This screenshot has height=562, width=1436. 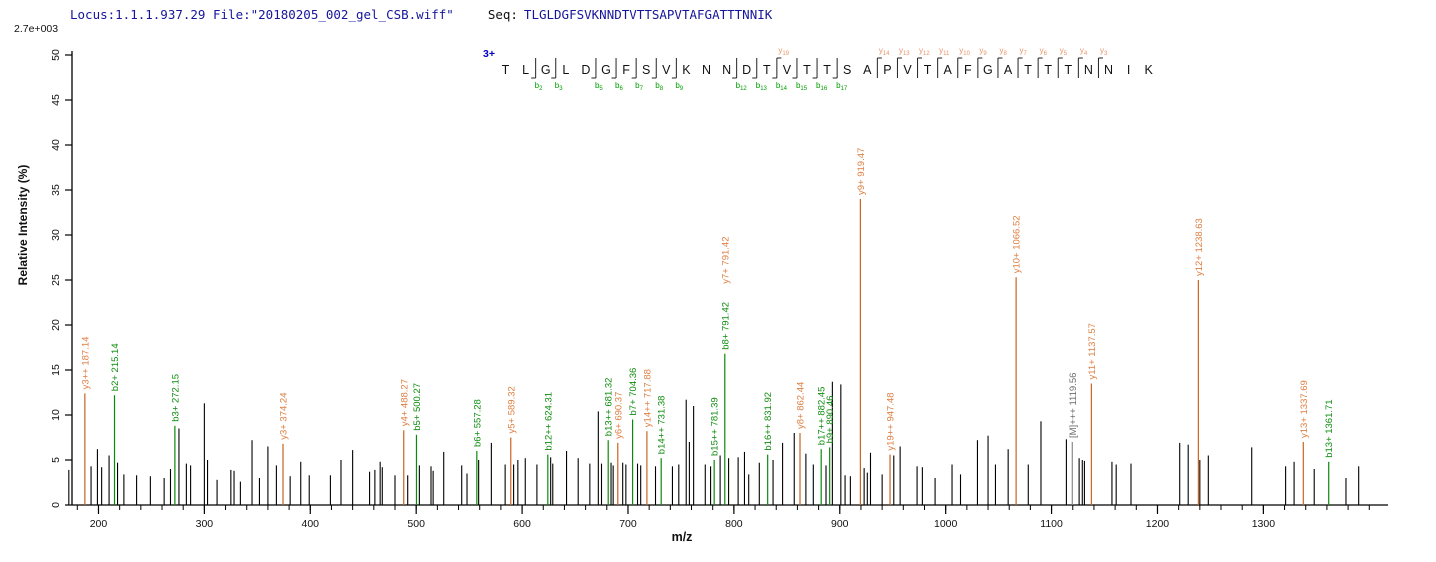 I want to click on y-ion-mark-label: y7, so click(x=1024, y=51).